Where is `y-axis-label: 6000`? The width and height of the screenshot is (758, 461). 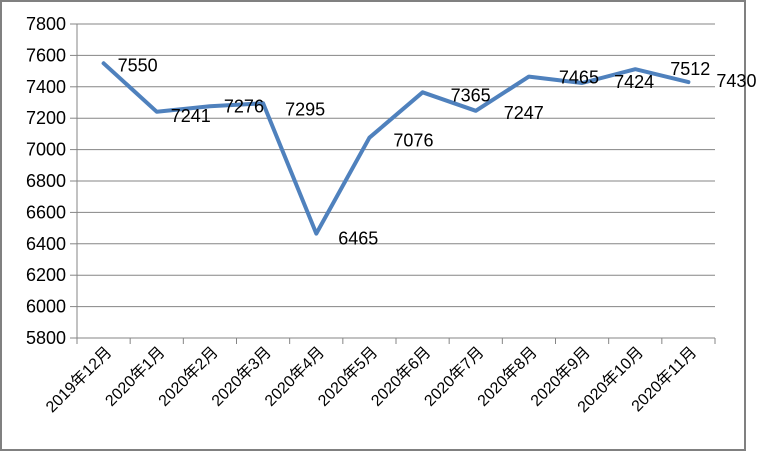 y-axis-label: 6000 is located at coordinates (46, 307).